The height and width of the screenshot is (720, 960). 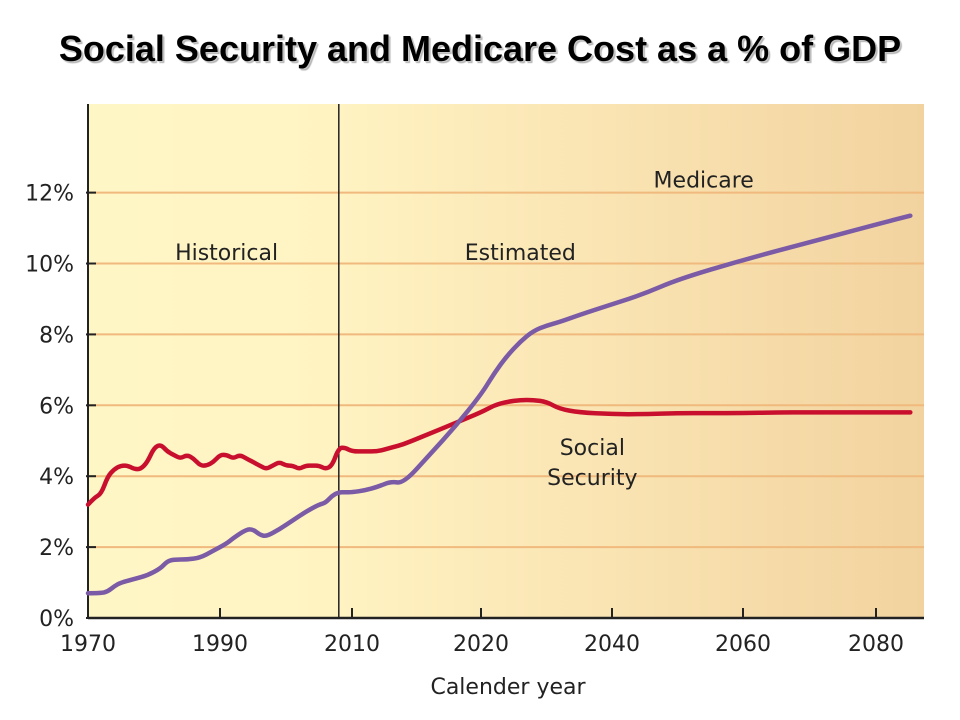 I want to click on x-tick-label: 1990, so click(x=220, y=644).